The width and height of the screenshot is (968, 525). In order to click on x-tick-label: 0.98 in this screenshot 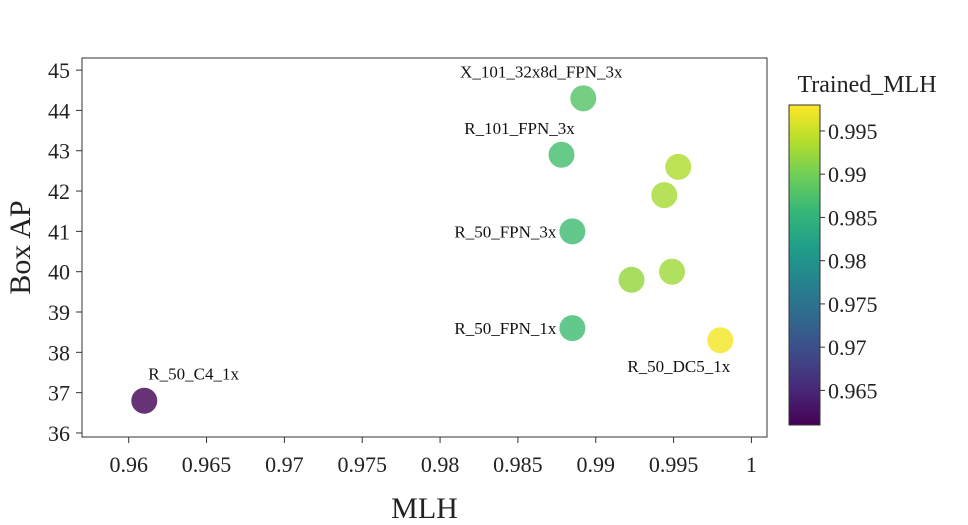, I will do `click(440, 464)`.